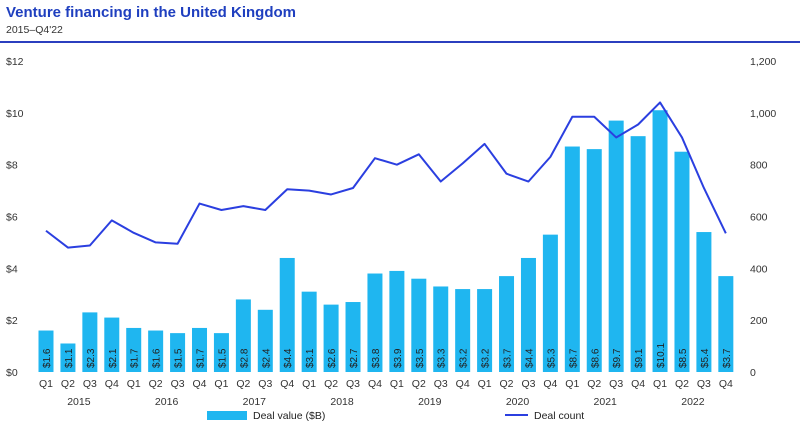  I want to click on x-year-label: 2019, so click(430, 402).